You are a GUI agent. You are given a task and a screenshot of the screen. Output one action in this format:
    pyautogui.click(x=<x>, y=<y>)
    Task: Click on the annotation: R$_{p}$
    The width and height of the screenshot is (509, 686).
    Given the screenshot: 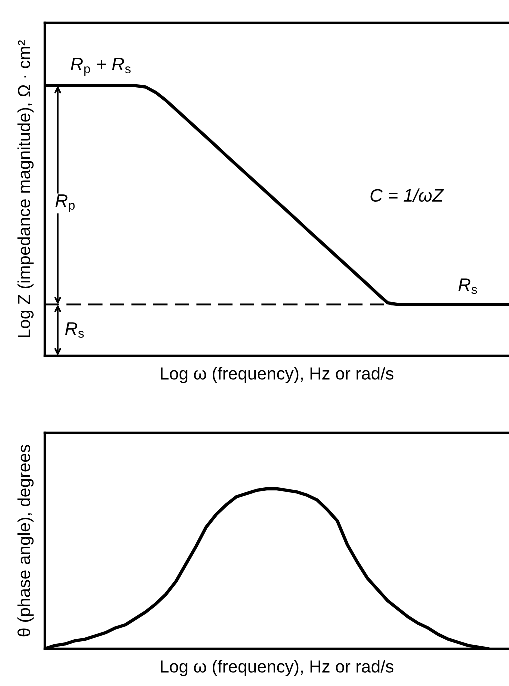 What is the action you would take?
    pyautogui.click(x=65, y=203)
    